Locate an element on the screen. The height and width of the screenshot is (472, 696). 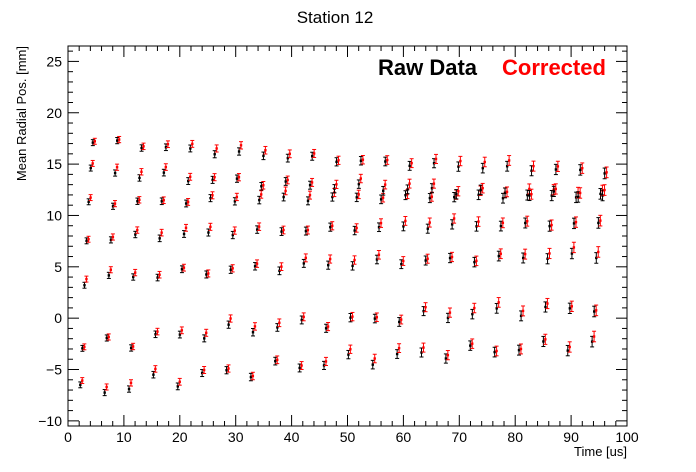
y-tick-label: −5 is located at coordinates (54, 370).